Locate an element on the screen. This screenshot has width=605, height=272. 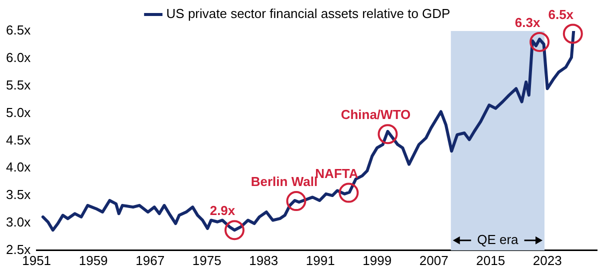
y-tick-label: 6.5x is located at coordinates (19, 30).